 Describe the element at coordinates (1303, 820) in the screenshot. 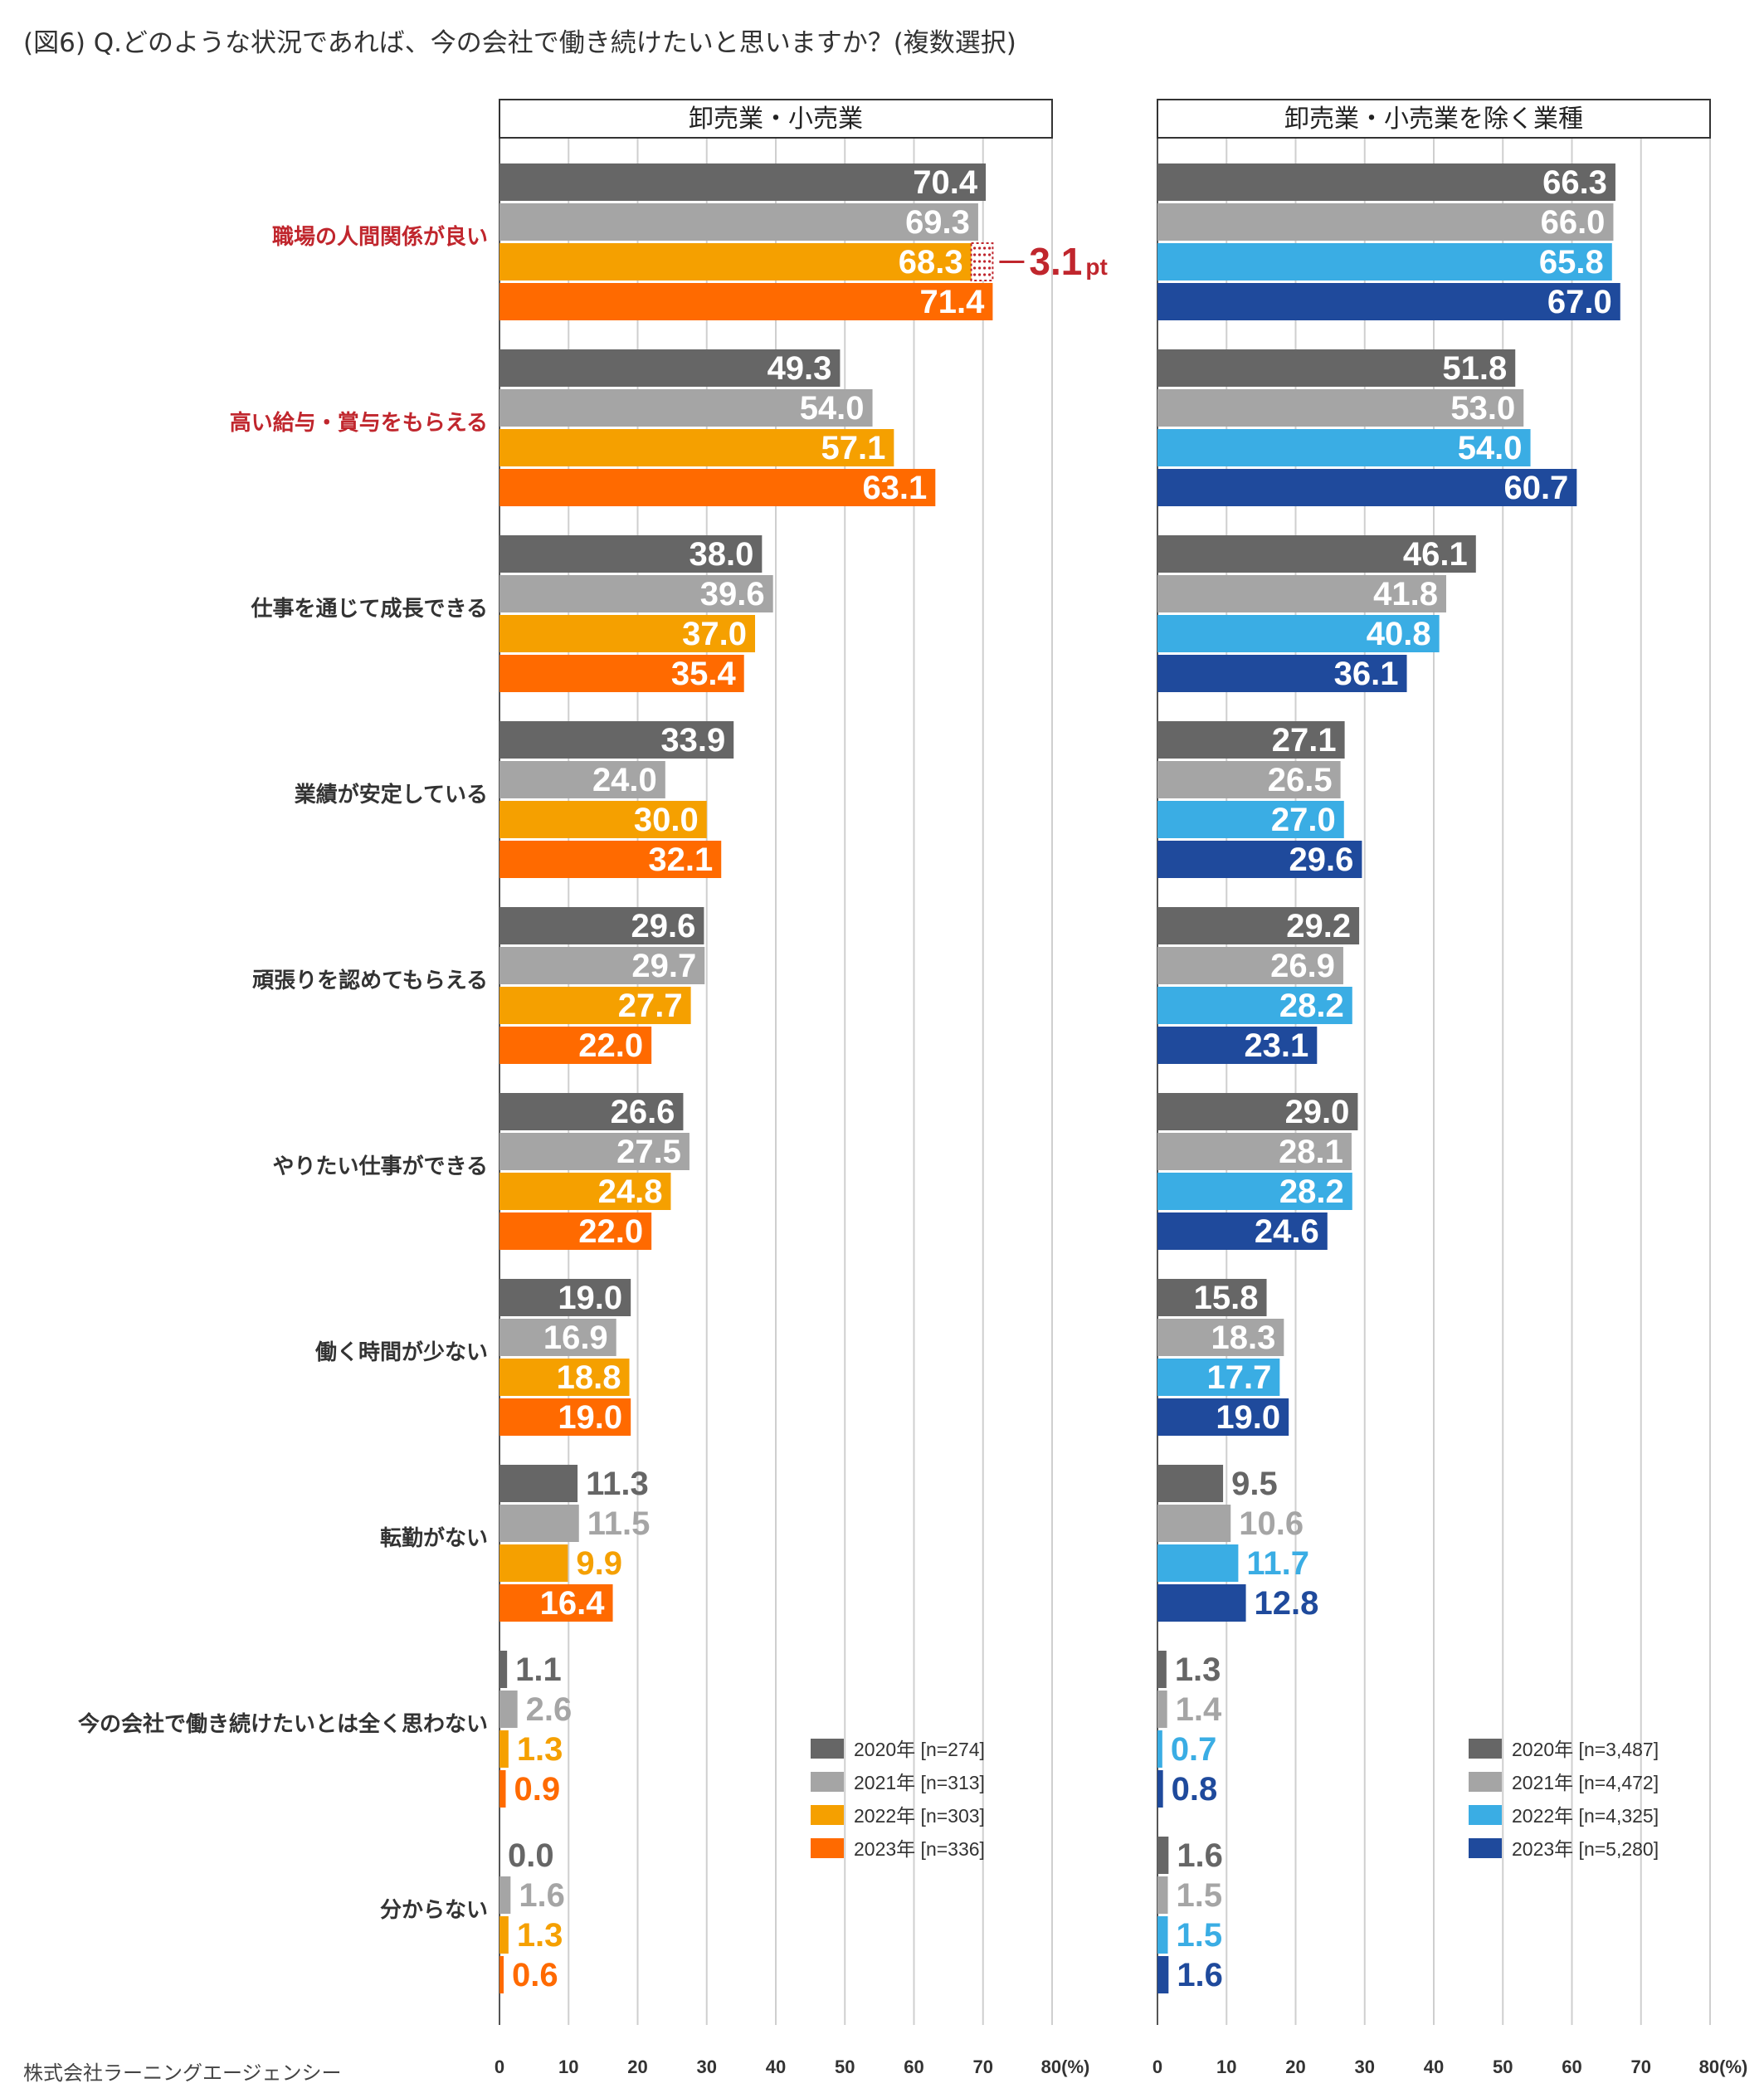

I see `data-label: 27.0` at that location.